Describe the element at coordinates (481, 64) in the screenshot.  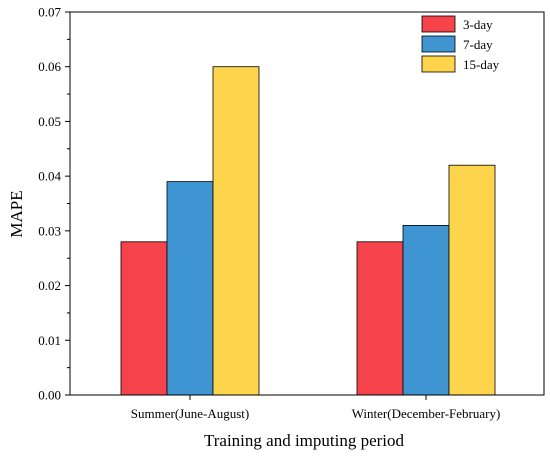
I see `legend-label-15-day: 15-day` at that location.